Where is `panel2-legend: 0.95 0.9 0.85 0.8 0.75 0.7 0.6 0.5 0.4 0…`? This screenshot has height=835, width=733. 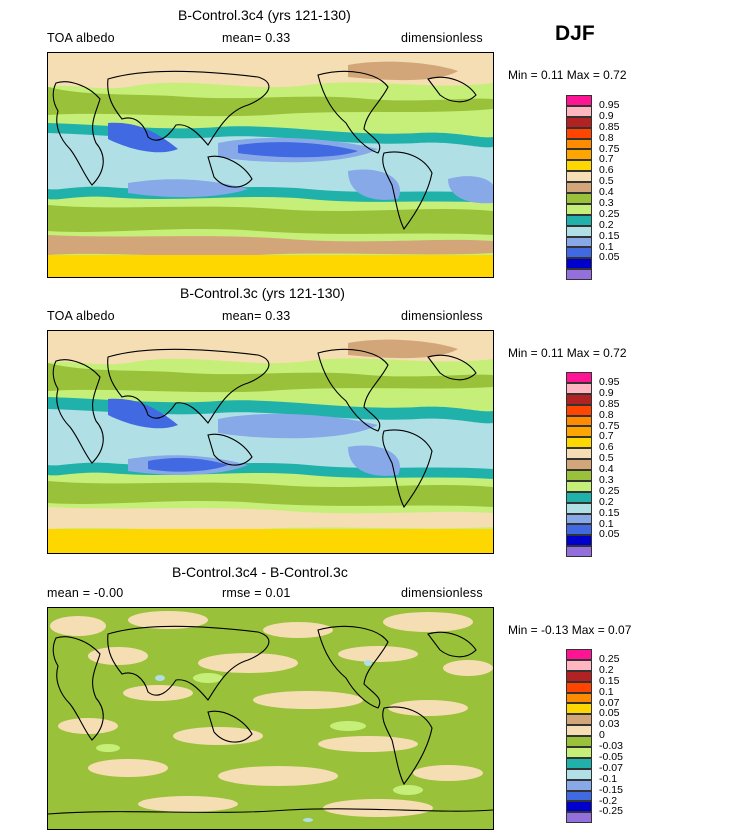 panel2-legend: 0.95 0.9 0.85 0.8 0.75 0.7 0.6 0.5 0.4 0… is located at coordinates (592, 465).